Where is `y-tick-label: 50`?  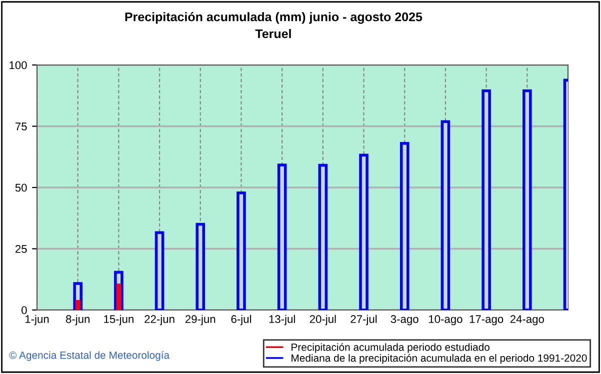 y-tick-label: 50 is located at coordinates (21, 188).